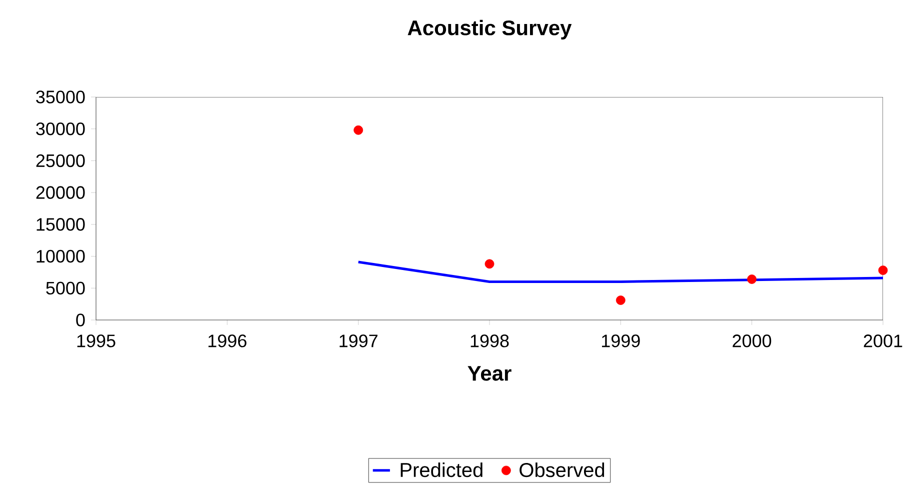 The width and height of the screenshot is (910, 497). I want to click on x-axis-title: Year, so click(490, 373).